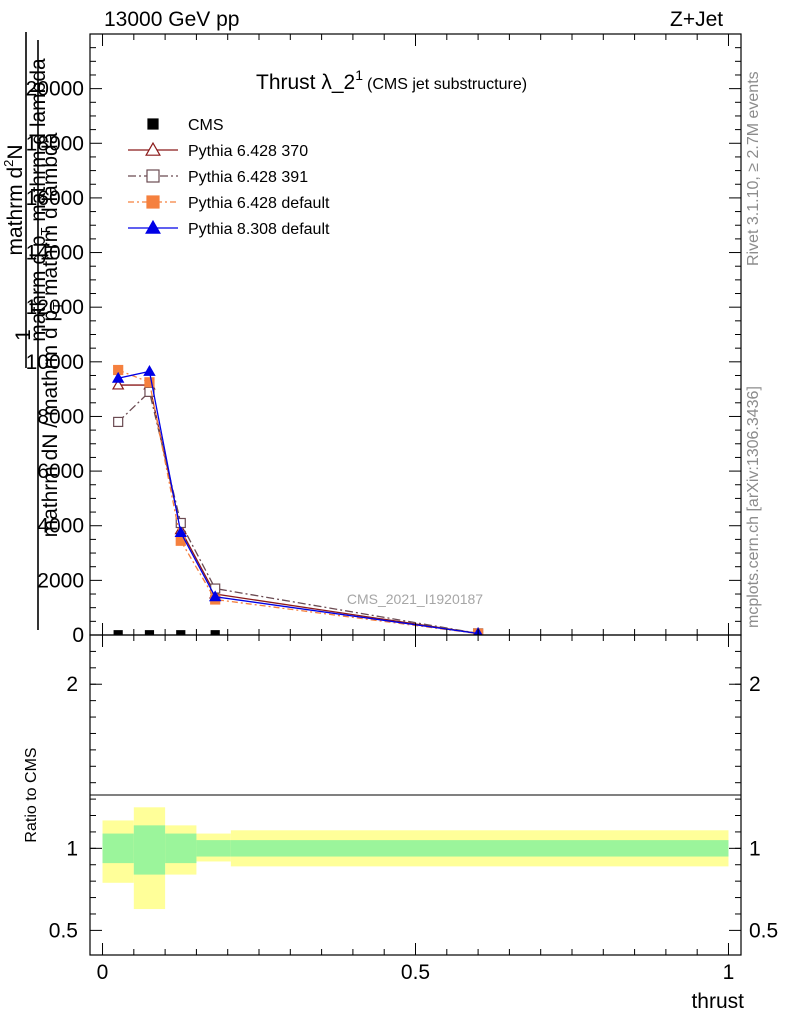  Describe the element at coordinates (259, 203) in the screenshot. I see `legend-label-3: Pythia 6.428 default` at that location.